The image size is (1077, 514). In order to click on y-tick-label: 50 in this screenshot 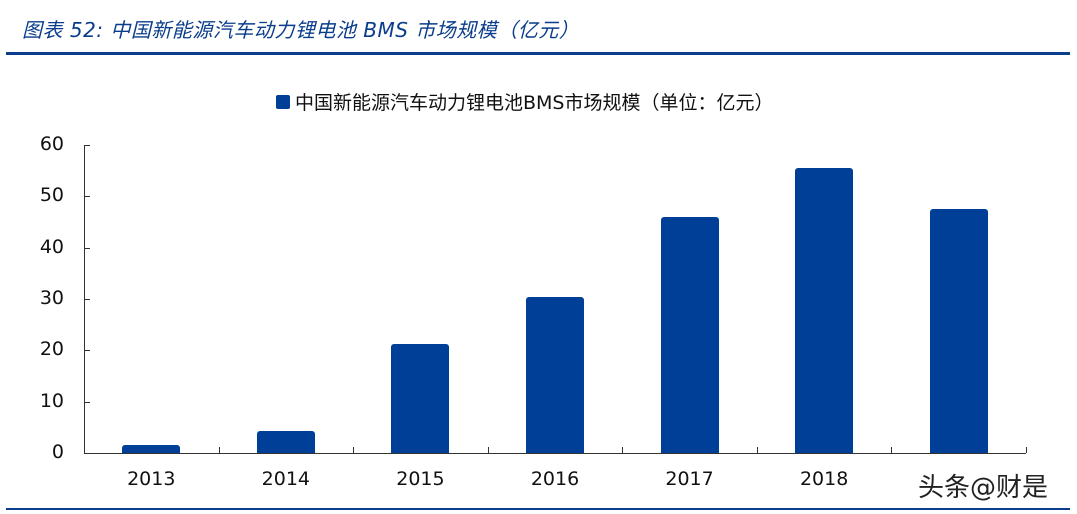, I will do `click(51, 195)`.